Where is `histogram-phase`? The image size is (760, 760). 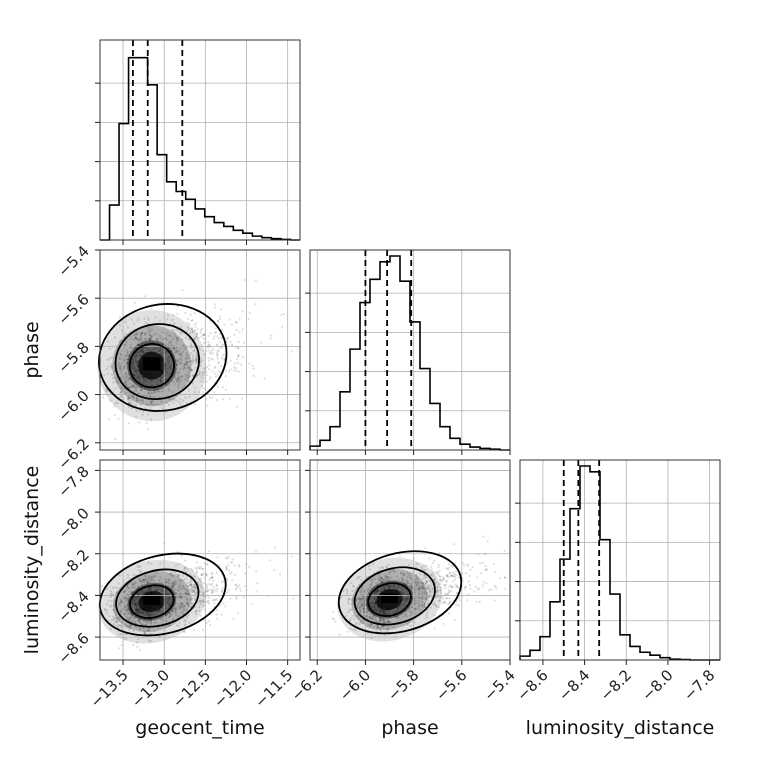 histogram-phase is located at coordinates (409, 353).